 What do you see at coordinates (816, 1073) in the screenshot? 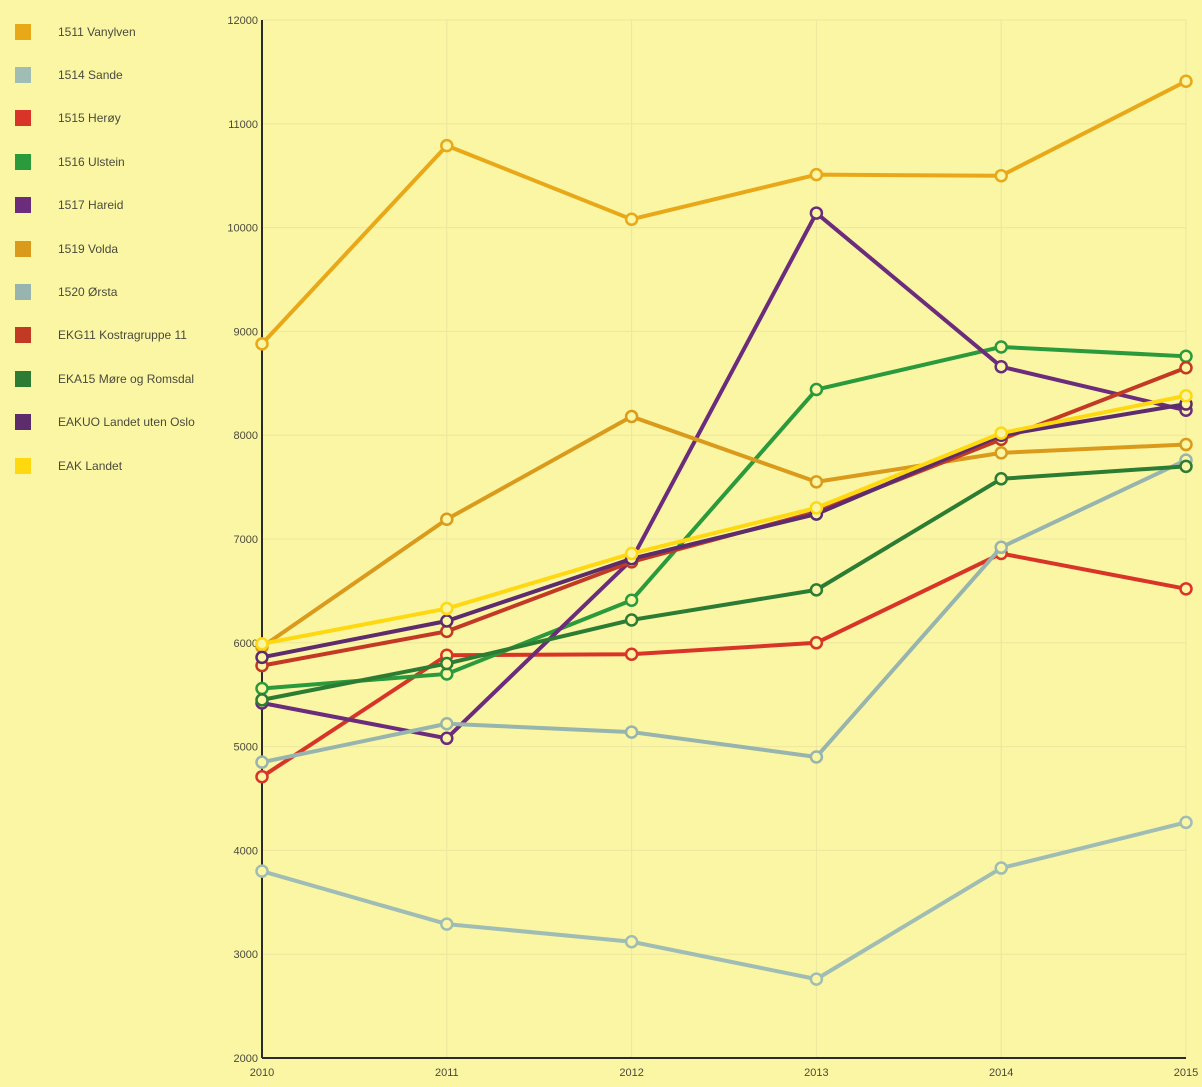
I see `x-tick-label: 2013` at bounding box center [816, 1073].